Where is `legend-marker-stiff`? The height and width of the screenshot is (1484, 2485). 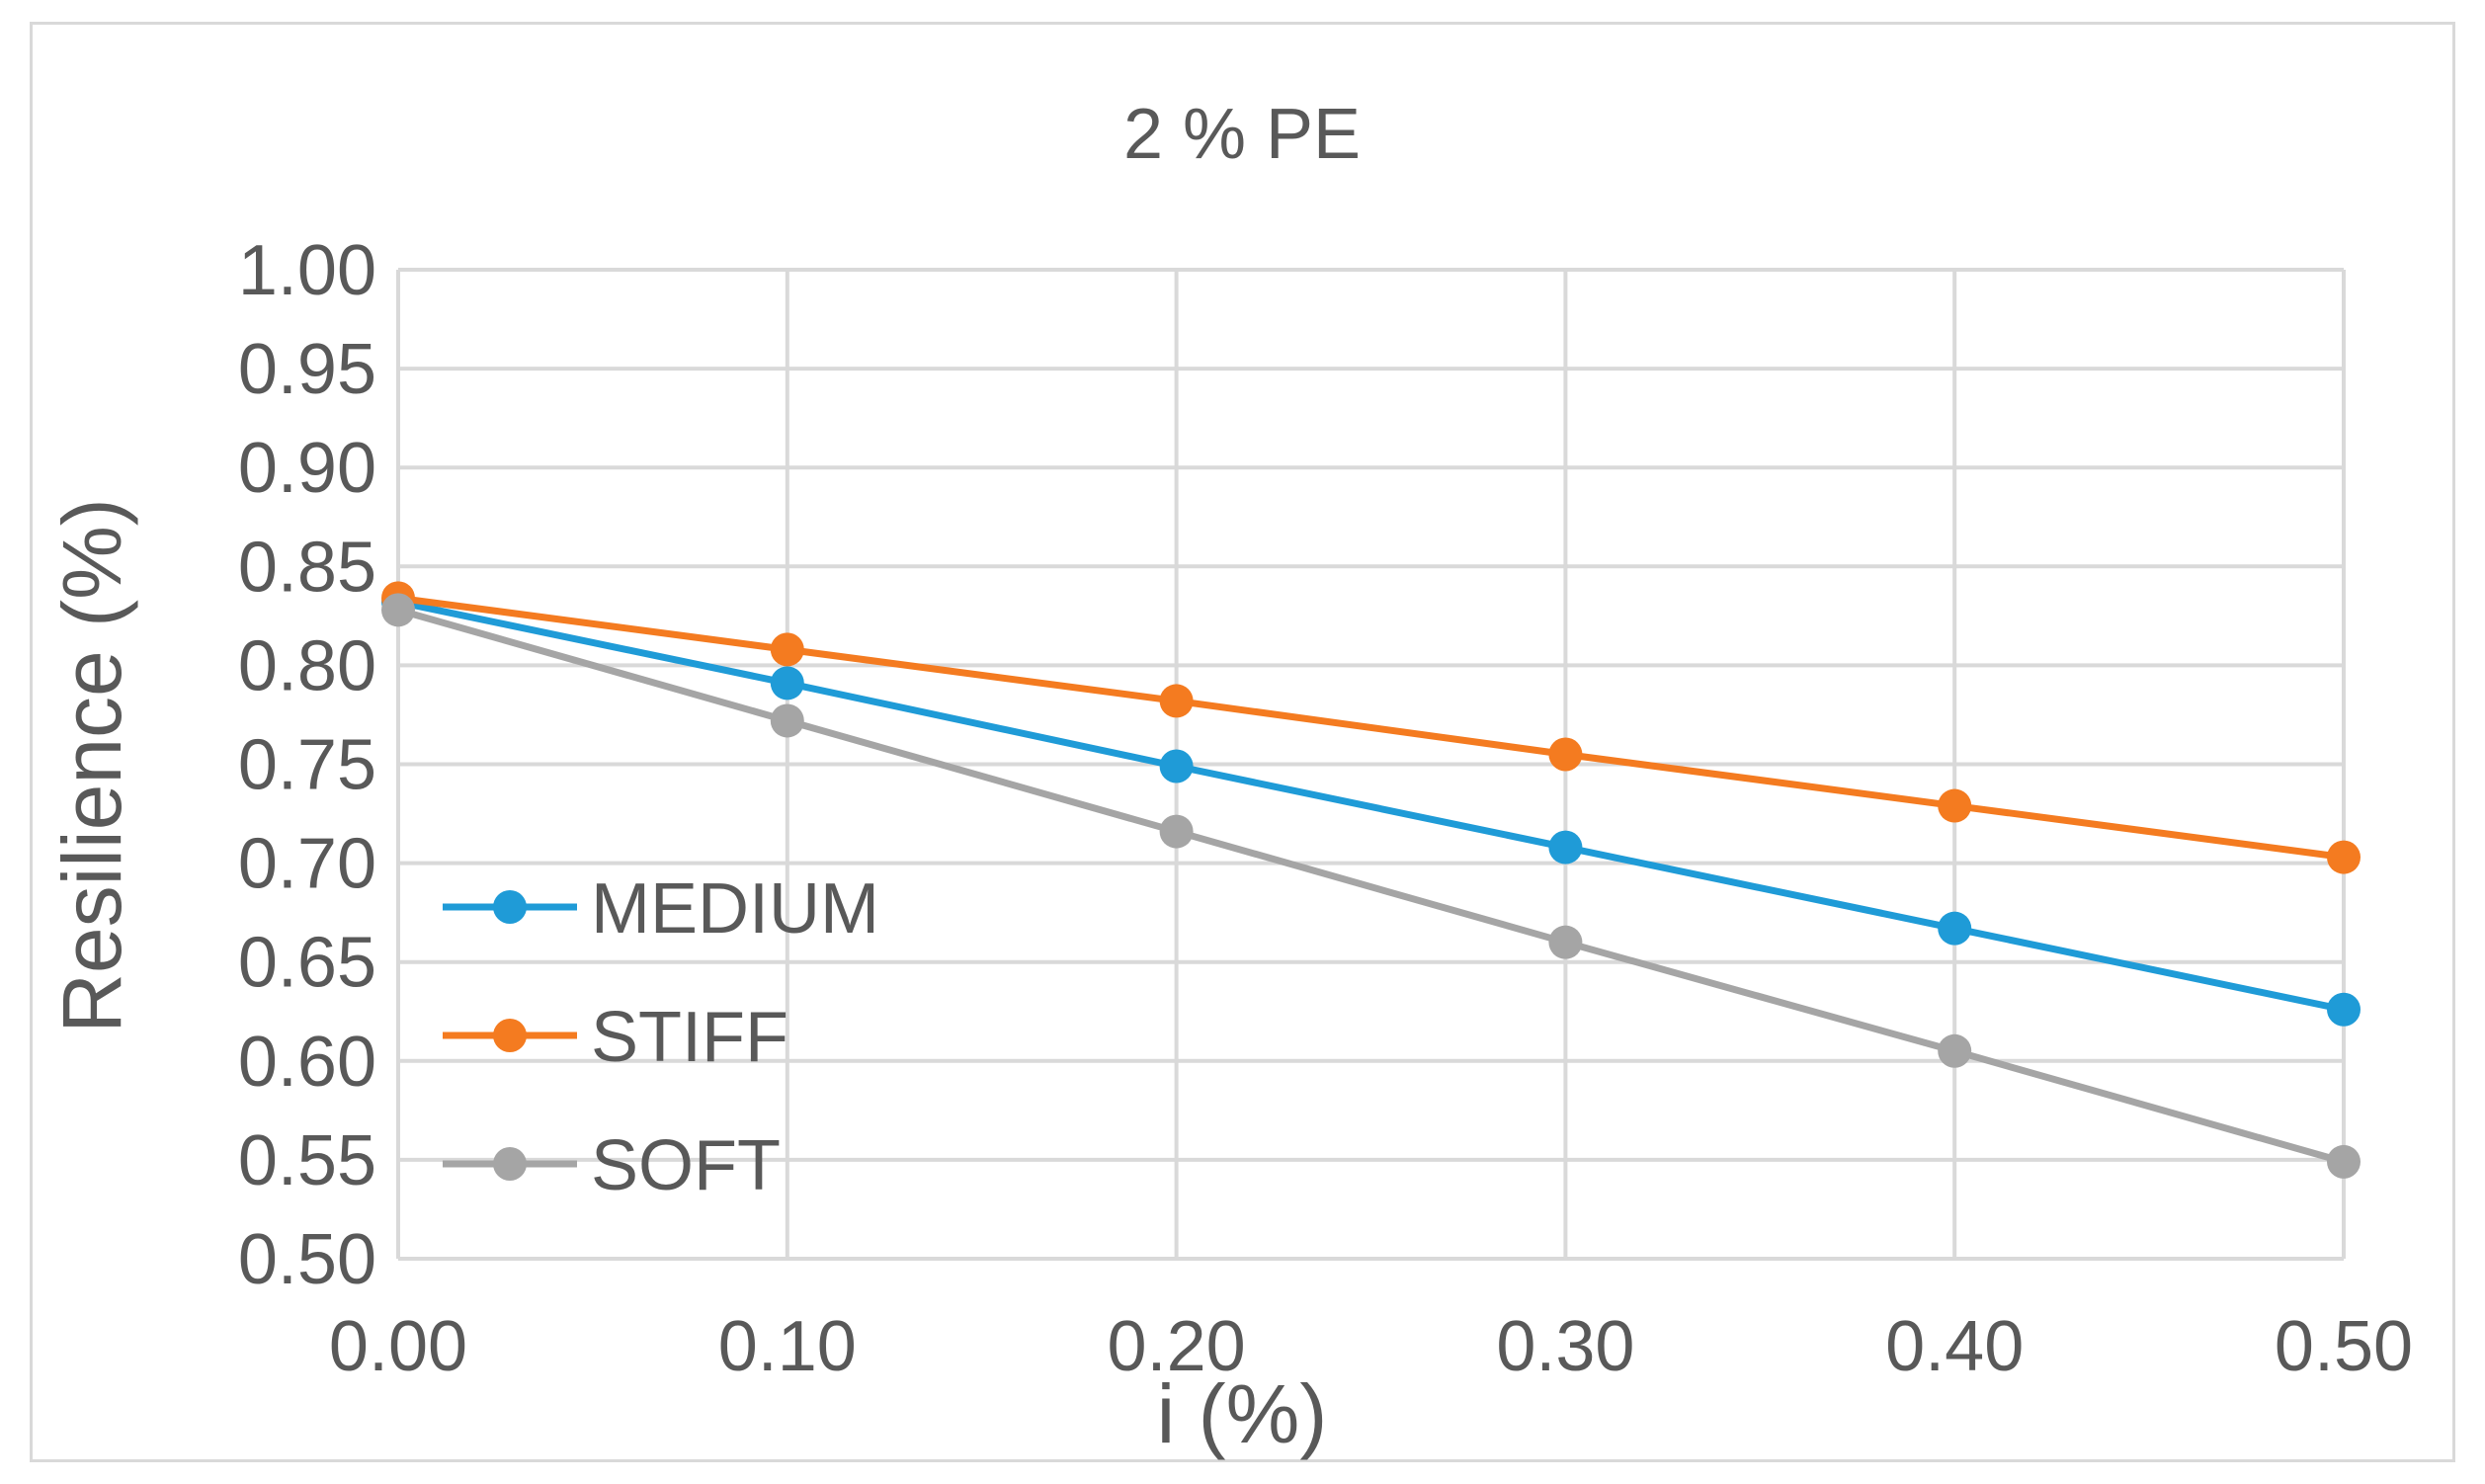 legend-marker-stiff is located at coordinates (510, 1035).